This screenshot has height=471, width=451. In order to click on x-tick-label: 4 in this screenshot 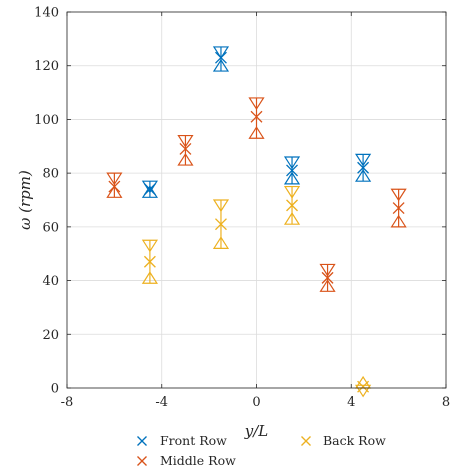, I will do `click(351, 402)`.